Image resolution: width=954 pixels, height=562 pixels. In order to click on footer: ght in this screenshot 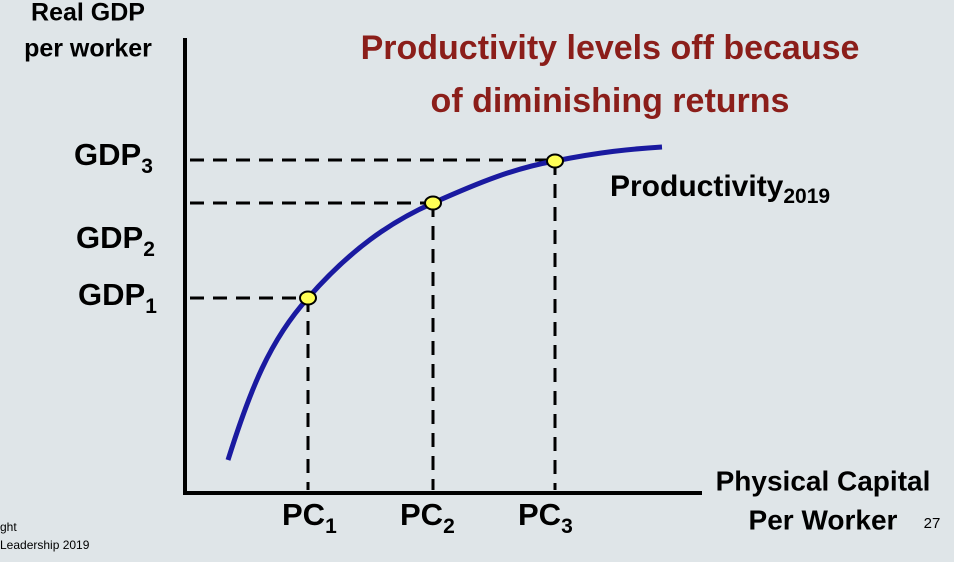, I will do `click(8, 527)`.